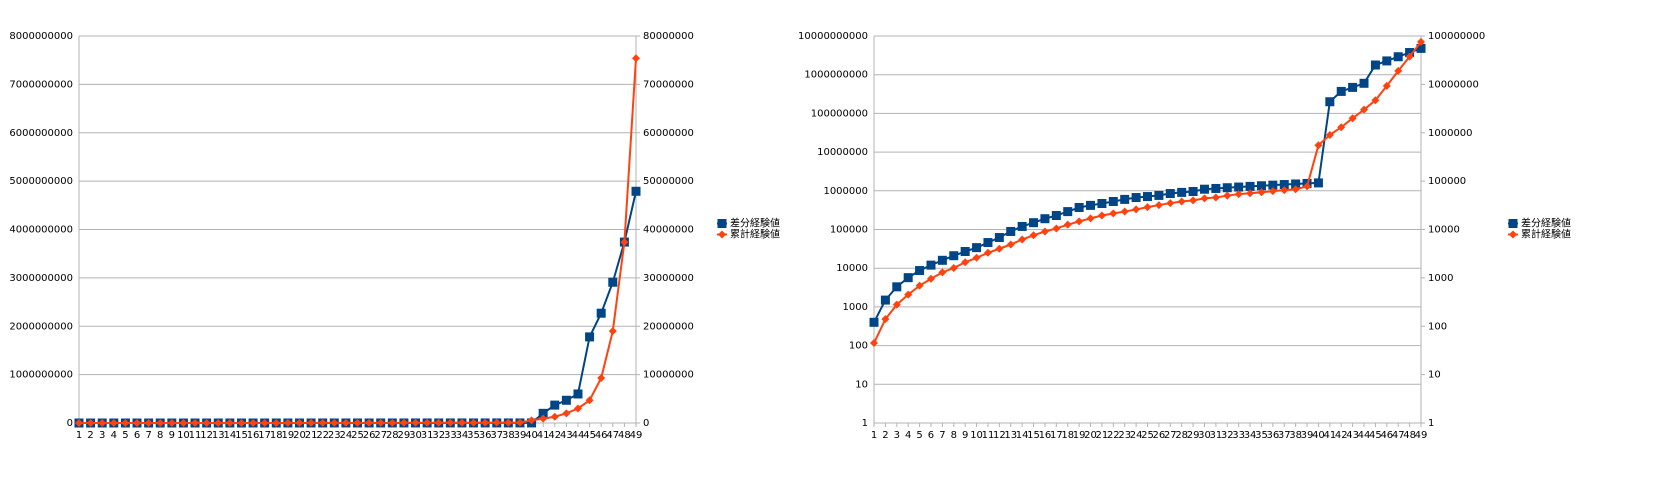 The image size is (1676, 490). What do you see at coordinates (1022, 435) in the screenshot?
I see `x-tick-label: 14` at bounding box center [1022, 435].